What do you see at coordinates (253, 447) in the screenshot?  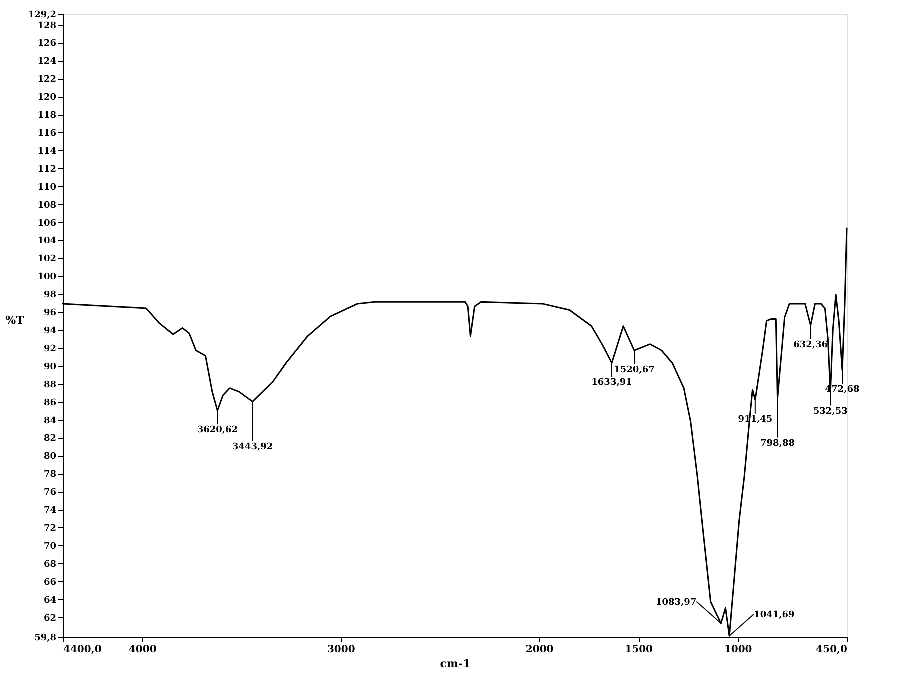 I see `annotation: 3443,92` at bounding box center [253, 447].